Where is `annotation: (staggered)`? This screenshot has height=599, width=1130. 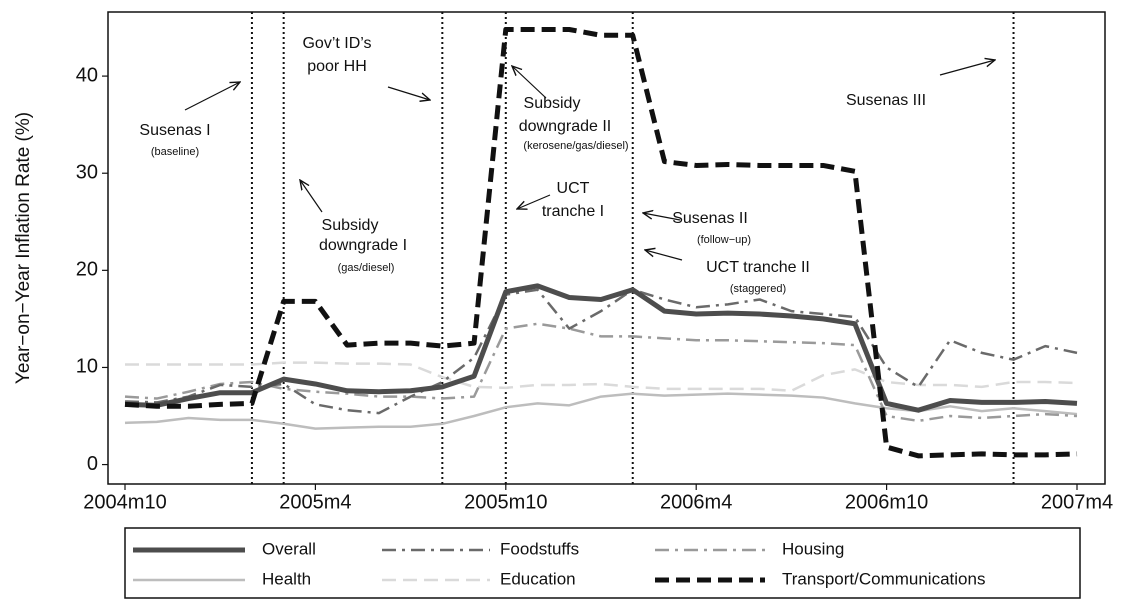
annotation: (staggered) is located at coordinates (758, 289).